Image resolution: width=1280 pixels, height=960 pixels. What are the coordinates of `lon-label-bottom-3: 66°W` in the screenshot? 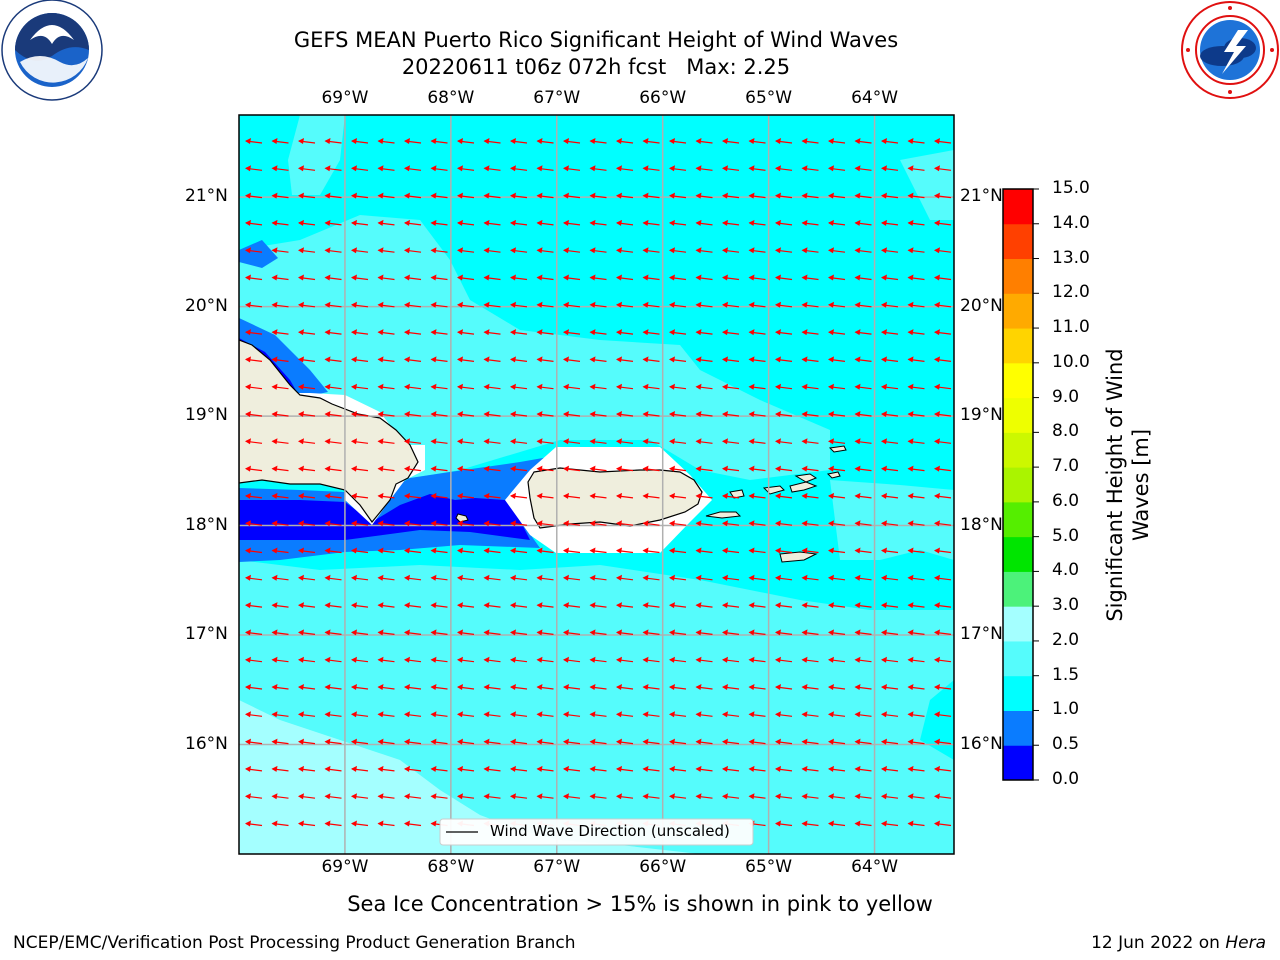 It's located at (663, 867).